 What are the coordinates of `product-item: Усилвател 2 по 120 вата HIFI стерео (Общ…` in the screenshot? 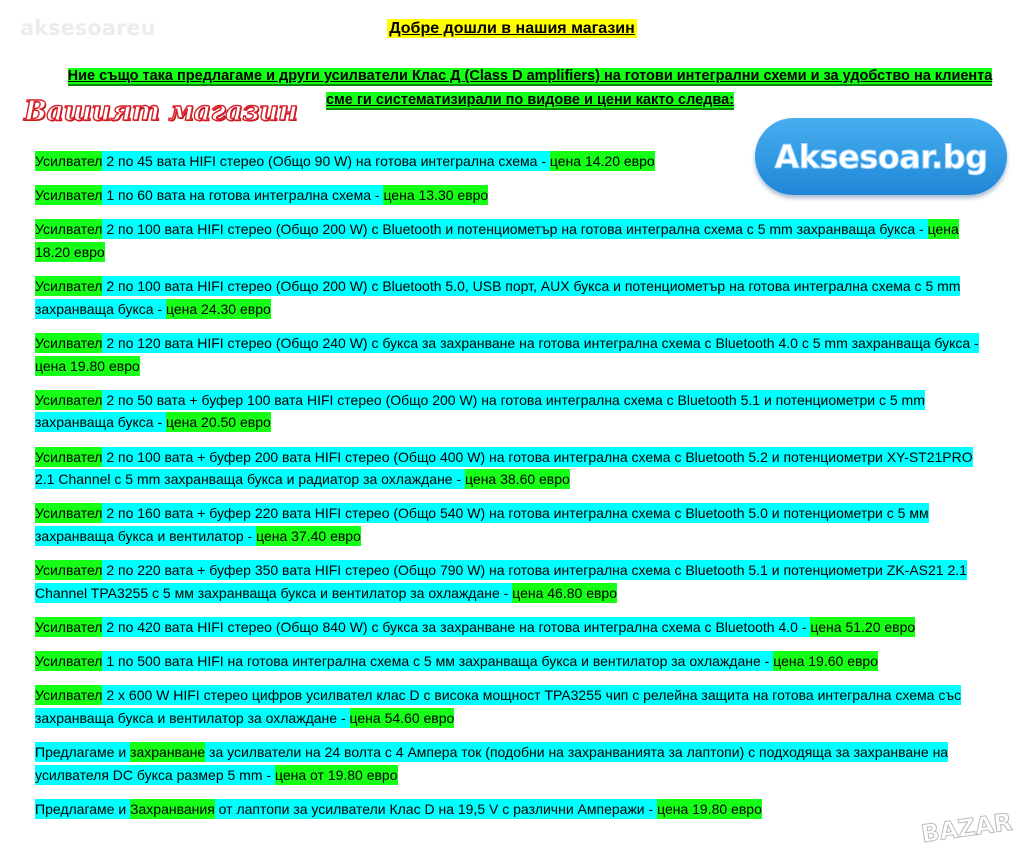 It's located at (514, 354).